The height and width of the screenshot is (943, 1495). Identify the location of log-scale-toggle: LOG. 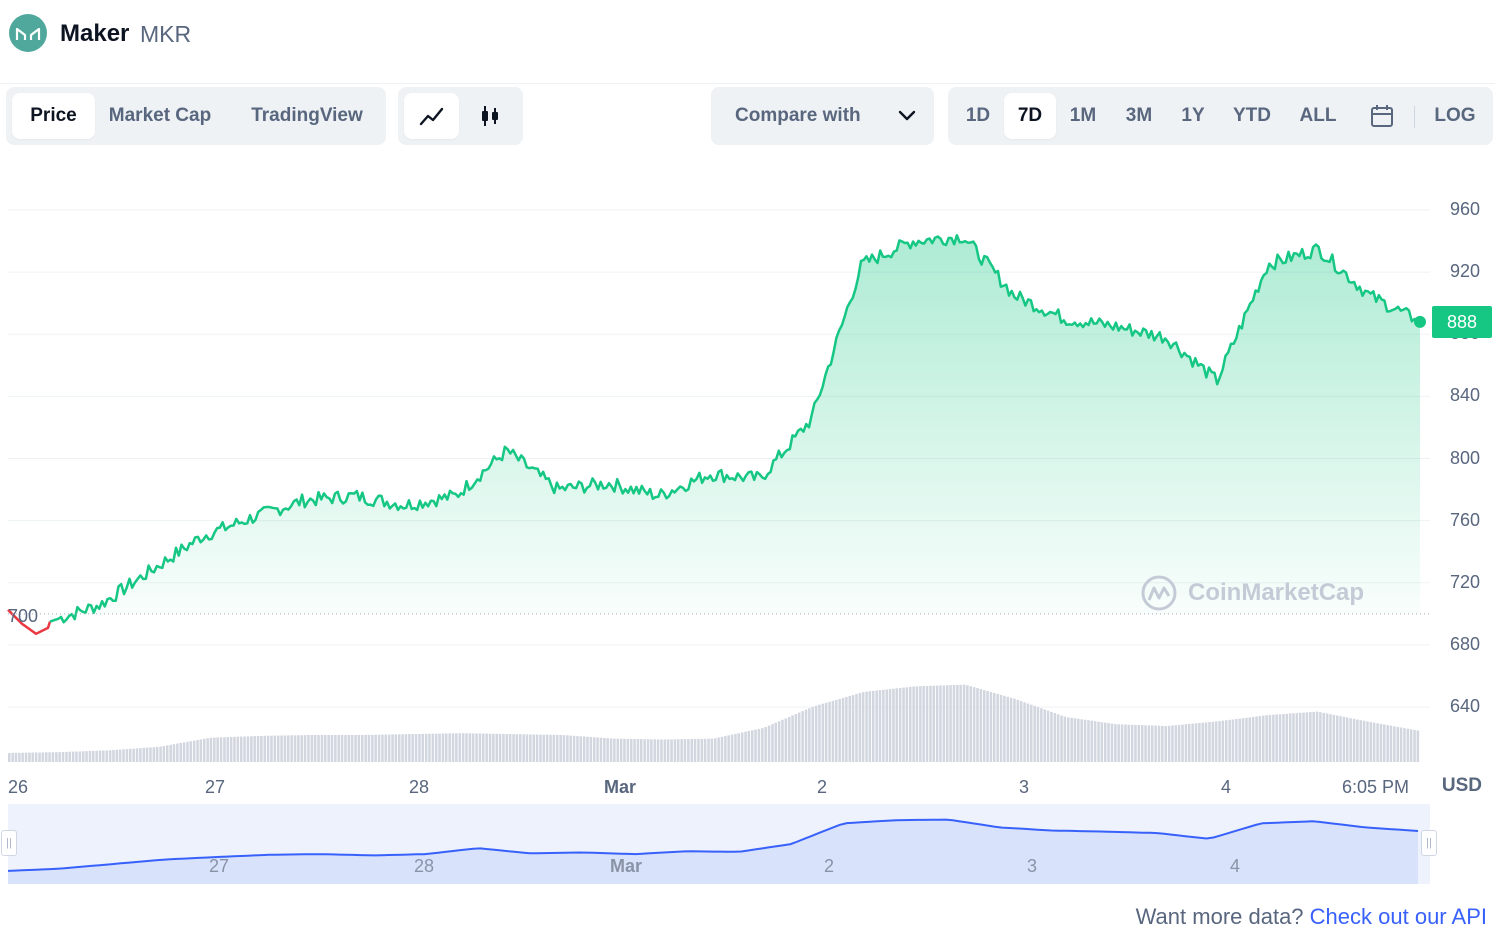
(1455, 115).